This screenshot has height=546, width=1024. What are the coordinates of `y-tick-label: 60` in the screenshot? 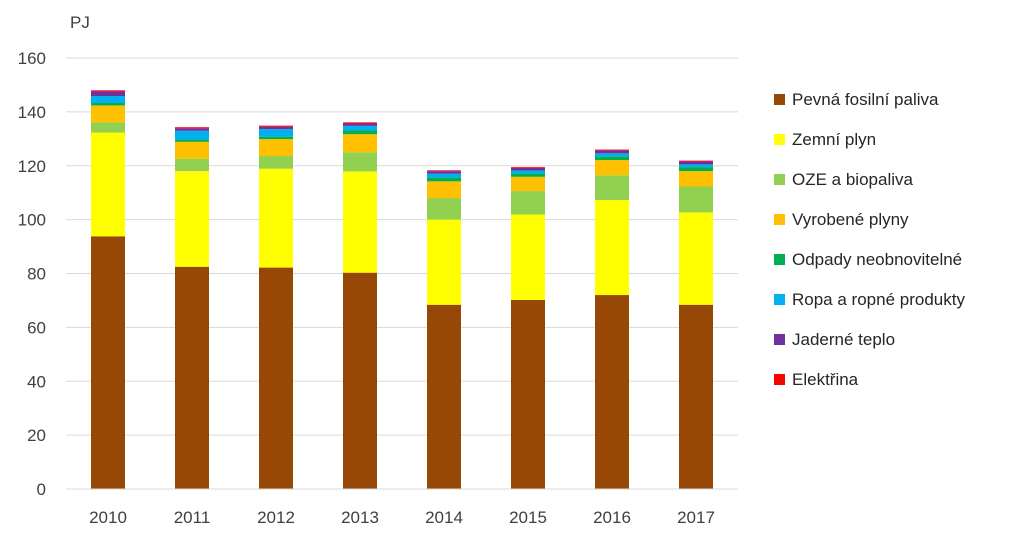 It's located at (36, 327).